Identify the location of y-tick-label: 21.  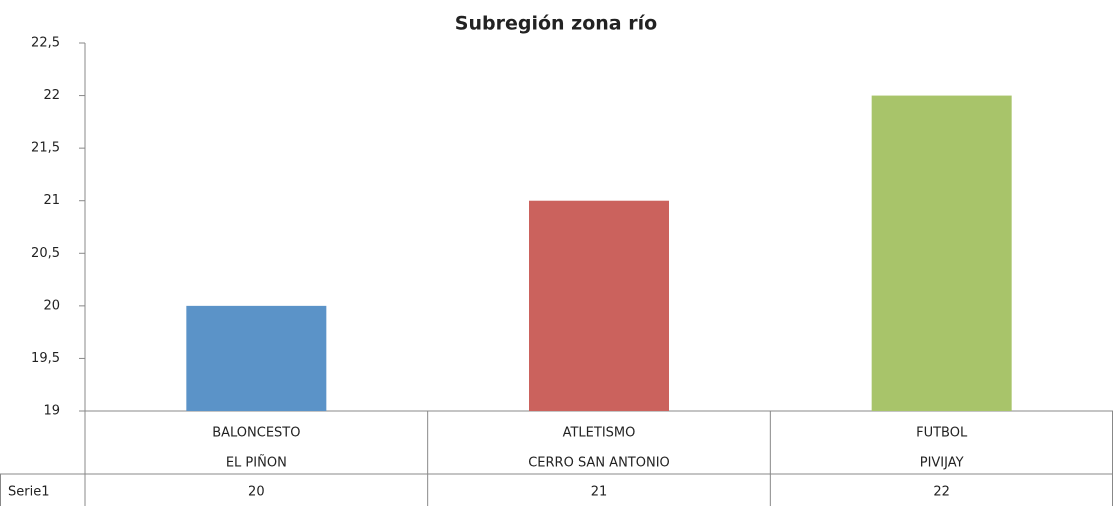
(51, 200).